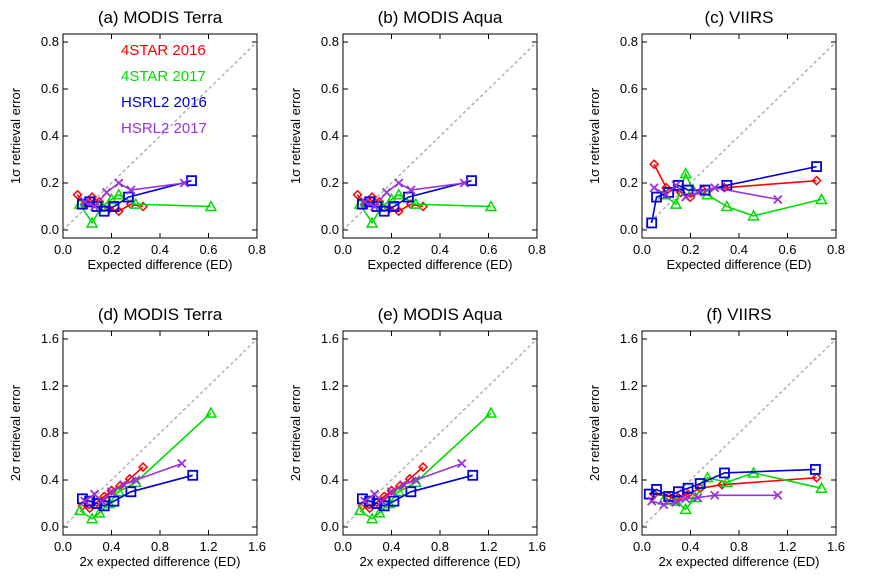 This screenshot has height=580, width=874. I want to click on one-to-one-line, so click(739, 136).